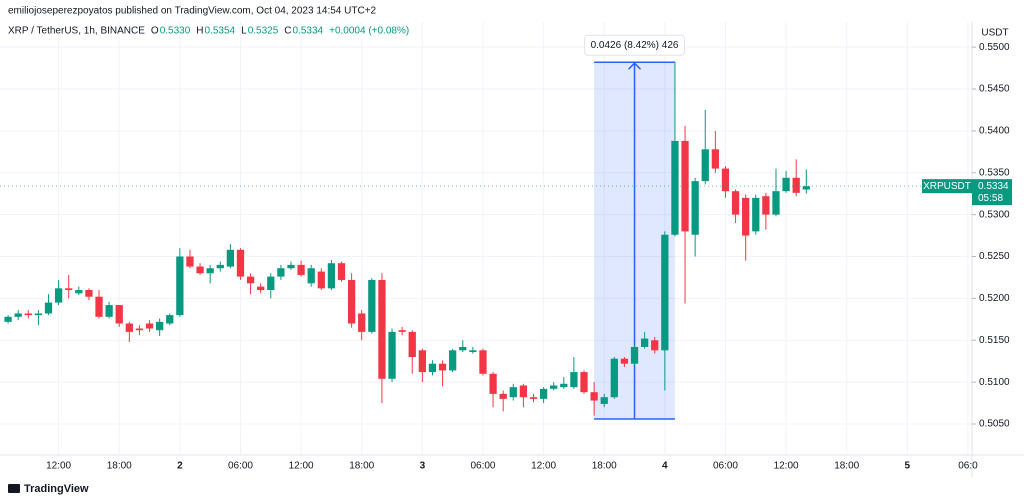 The image size is (1024, 502). I want to click on legend-change: +0.0004 (+0.08%), so click(369, 31).